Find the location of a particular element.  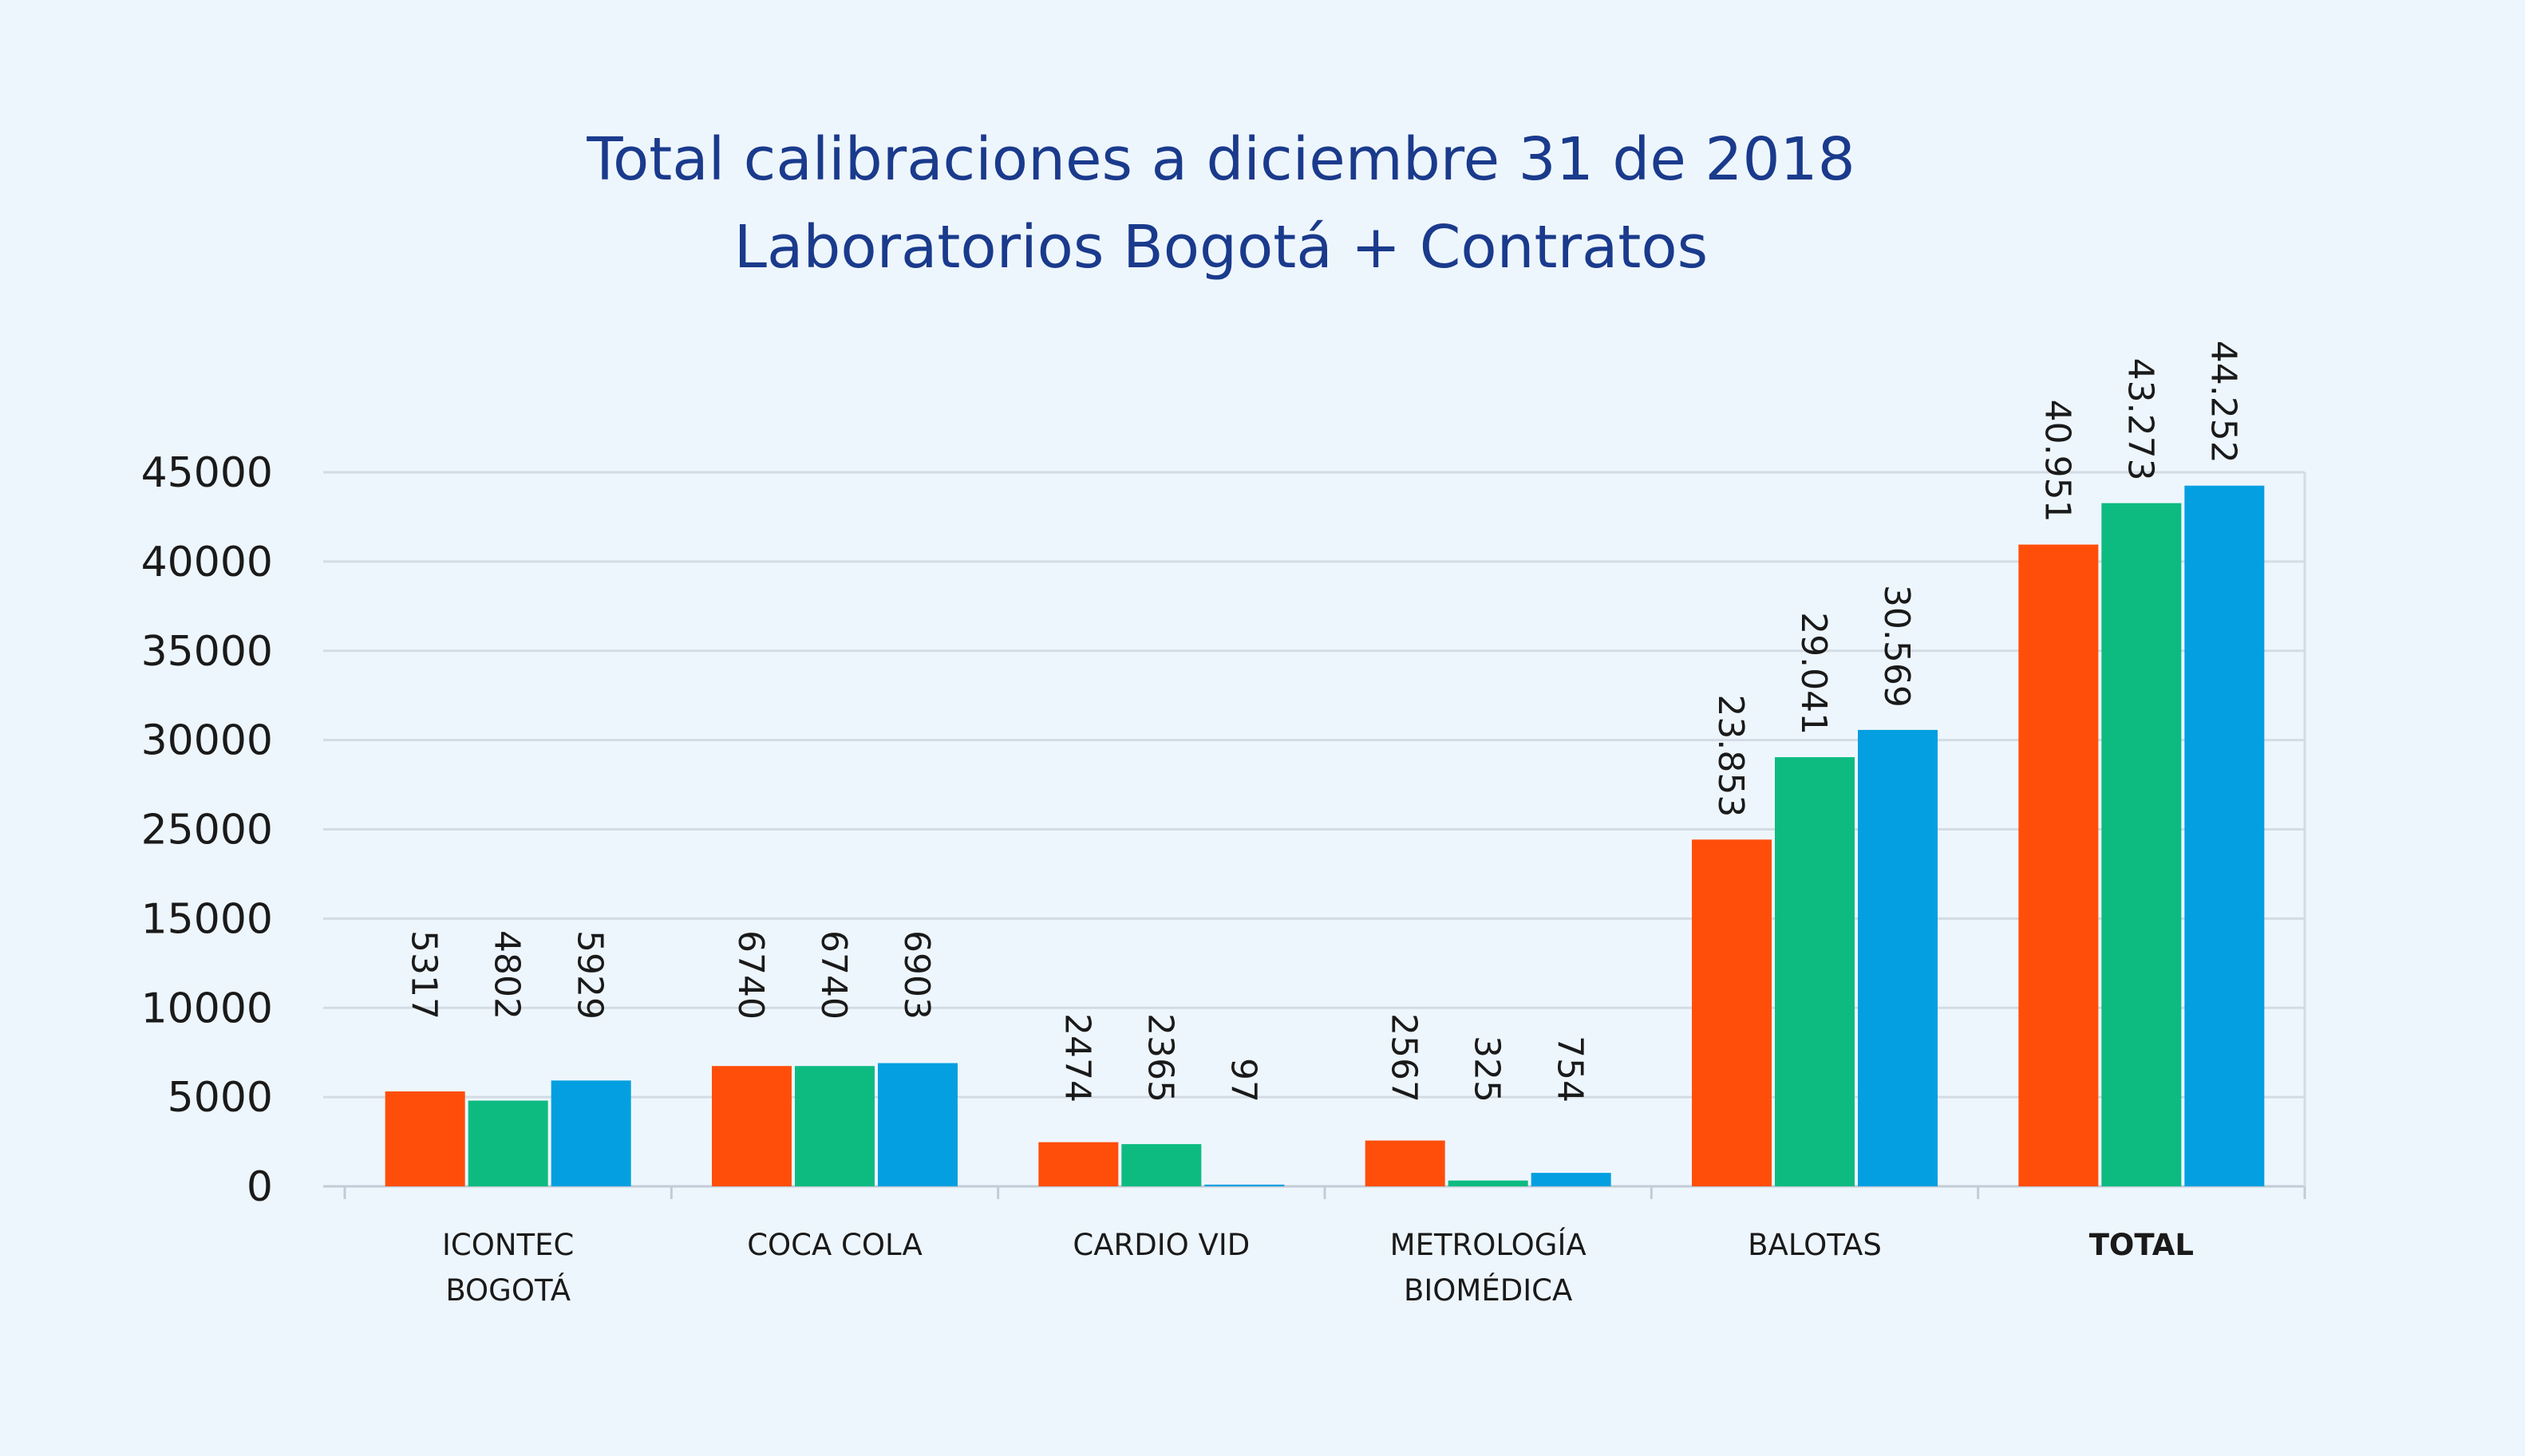

y-tick-label: 30000 is located at coordinates (207, 741).